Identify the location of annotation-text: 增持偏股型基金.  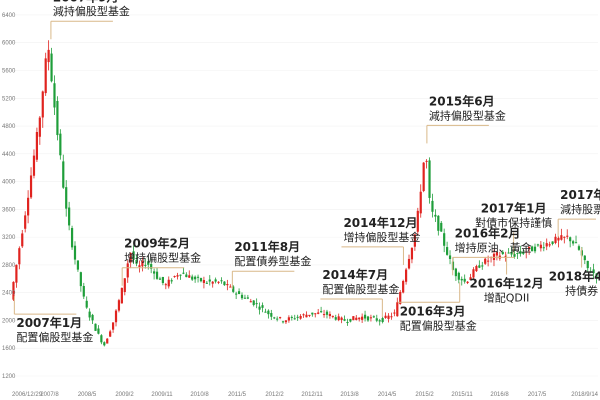
(381, 237).